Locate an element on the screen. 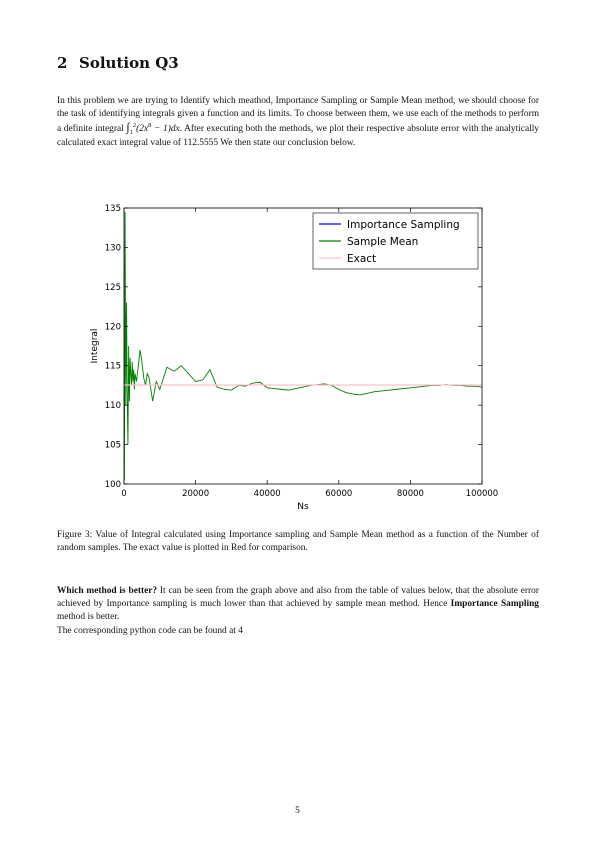  page-number: 5 is located at coordinates (297, 811).